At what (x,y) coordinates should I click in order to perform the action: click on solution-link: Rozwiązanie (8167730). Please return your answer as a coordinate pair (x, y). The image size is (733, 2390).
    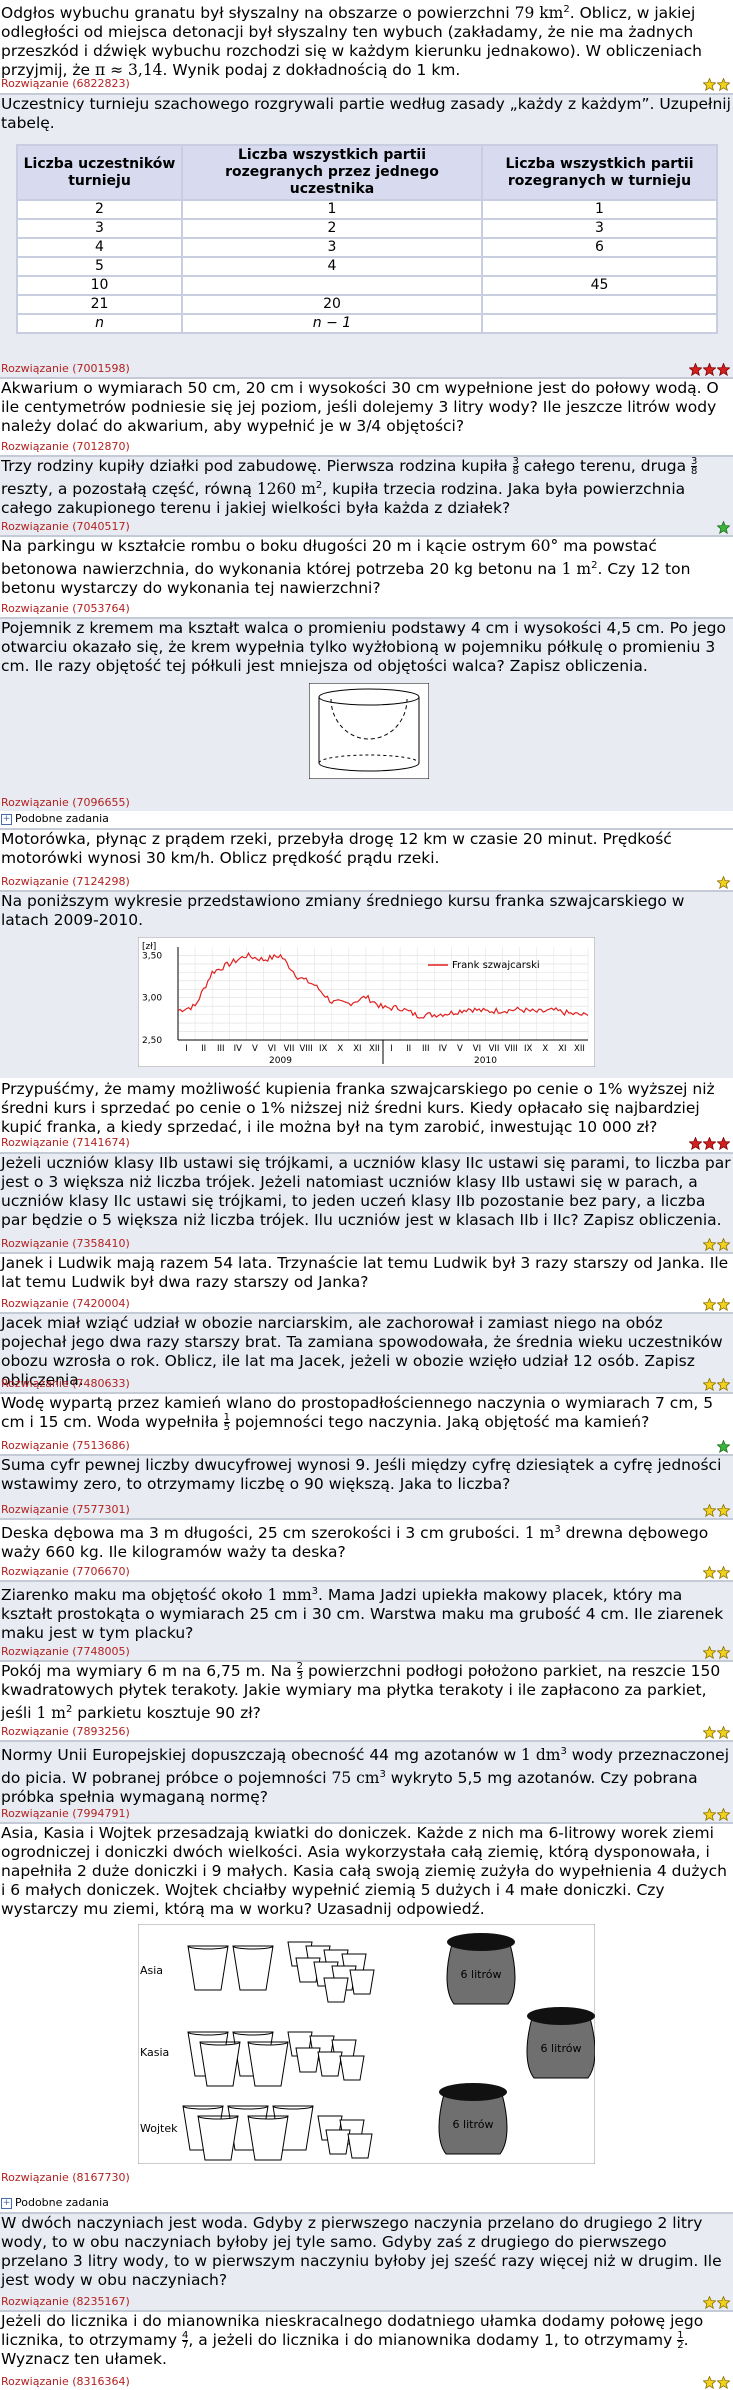
    Looking at the image, I should click on (65, 2177).